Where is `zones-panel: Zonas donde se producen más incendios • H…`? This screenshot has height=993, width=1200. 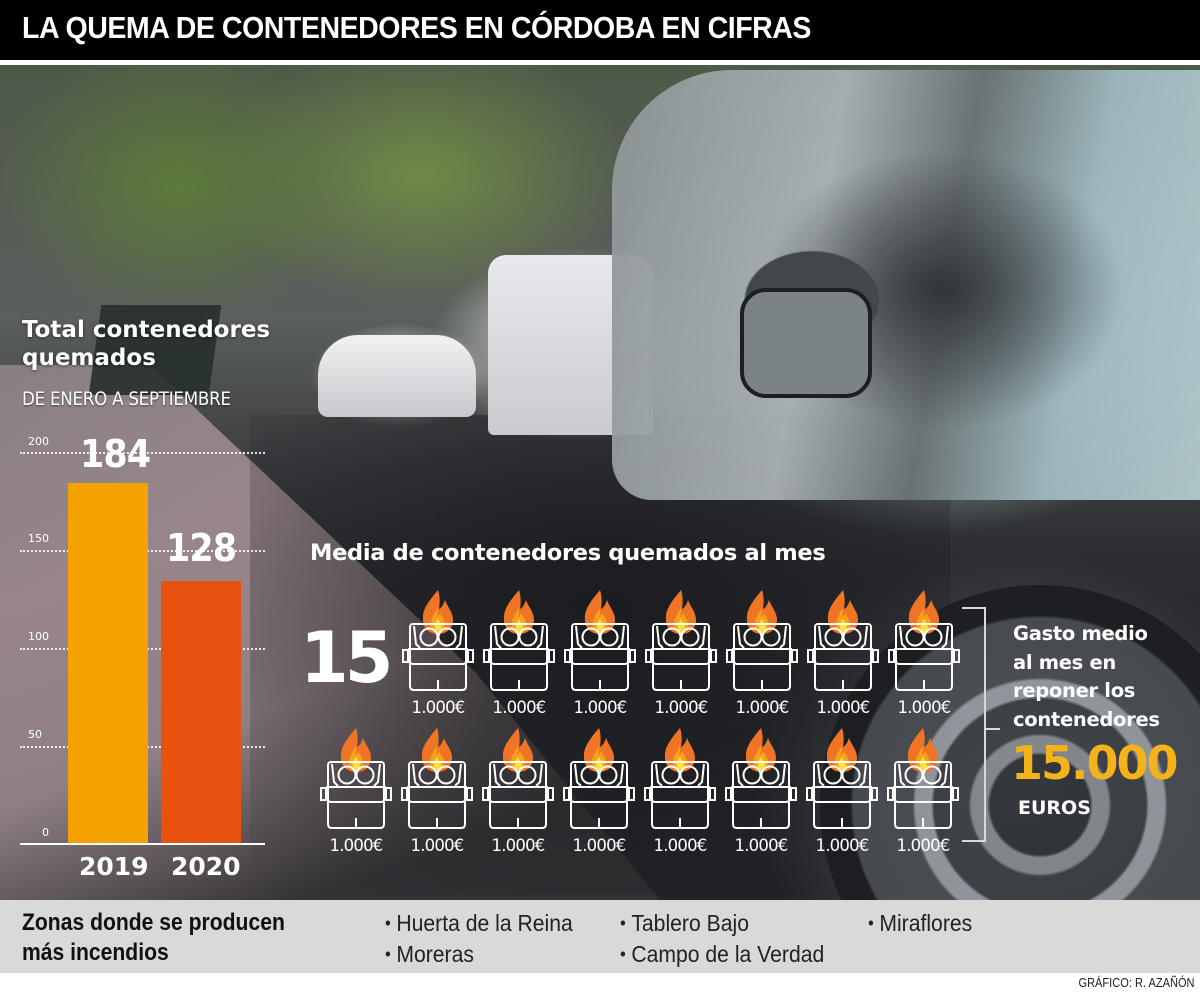
zones-panel: Zonas donde se producen más incendios • H… is located at coordinates (600, 936).